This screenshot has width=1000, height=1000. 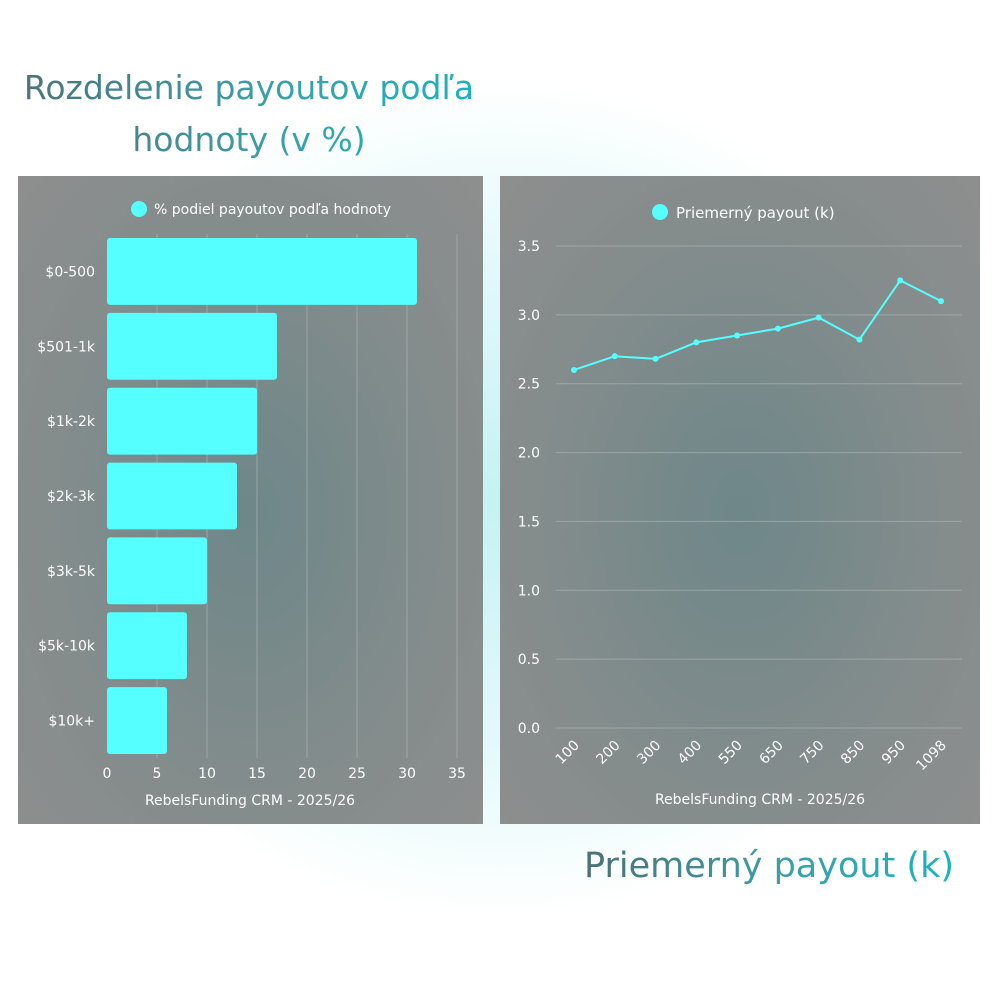 What do you see at coordinates (529, 522) in the screenshot?
I see `line-y-tick-label: 1.5` at bounding box center [529, 522].